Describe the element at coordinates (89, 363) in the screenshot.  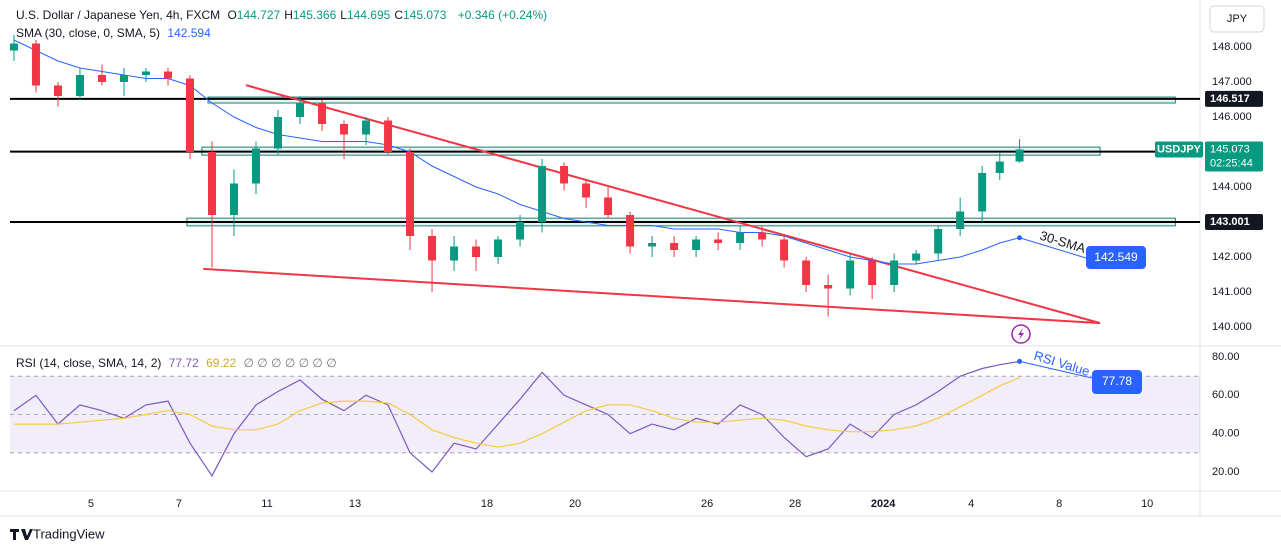
I see `rsi-name: RSI (14, close, SMA, 14, 2)` at that location.